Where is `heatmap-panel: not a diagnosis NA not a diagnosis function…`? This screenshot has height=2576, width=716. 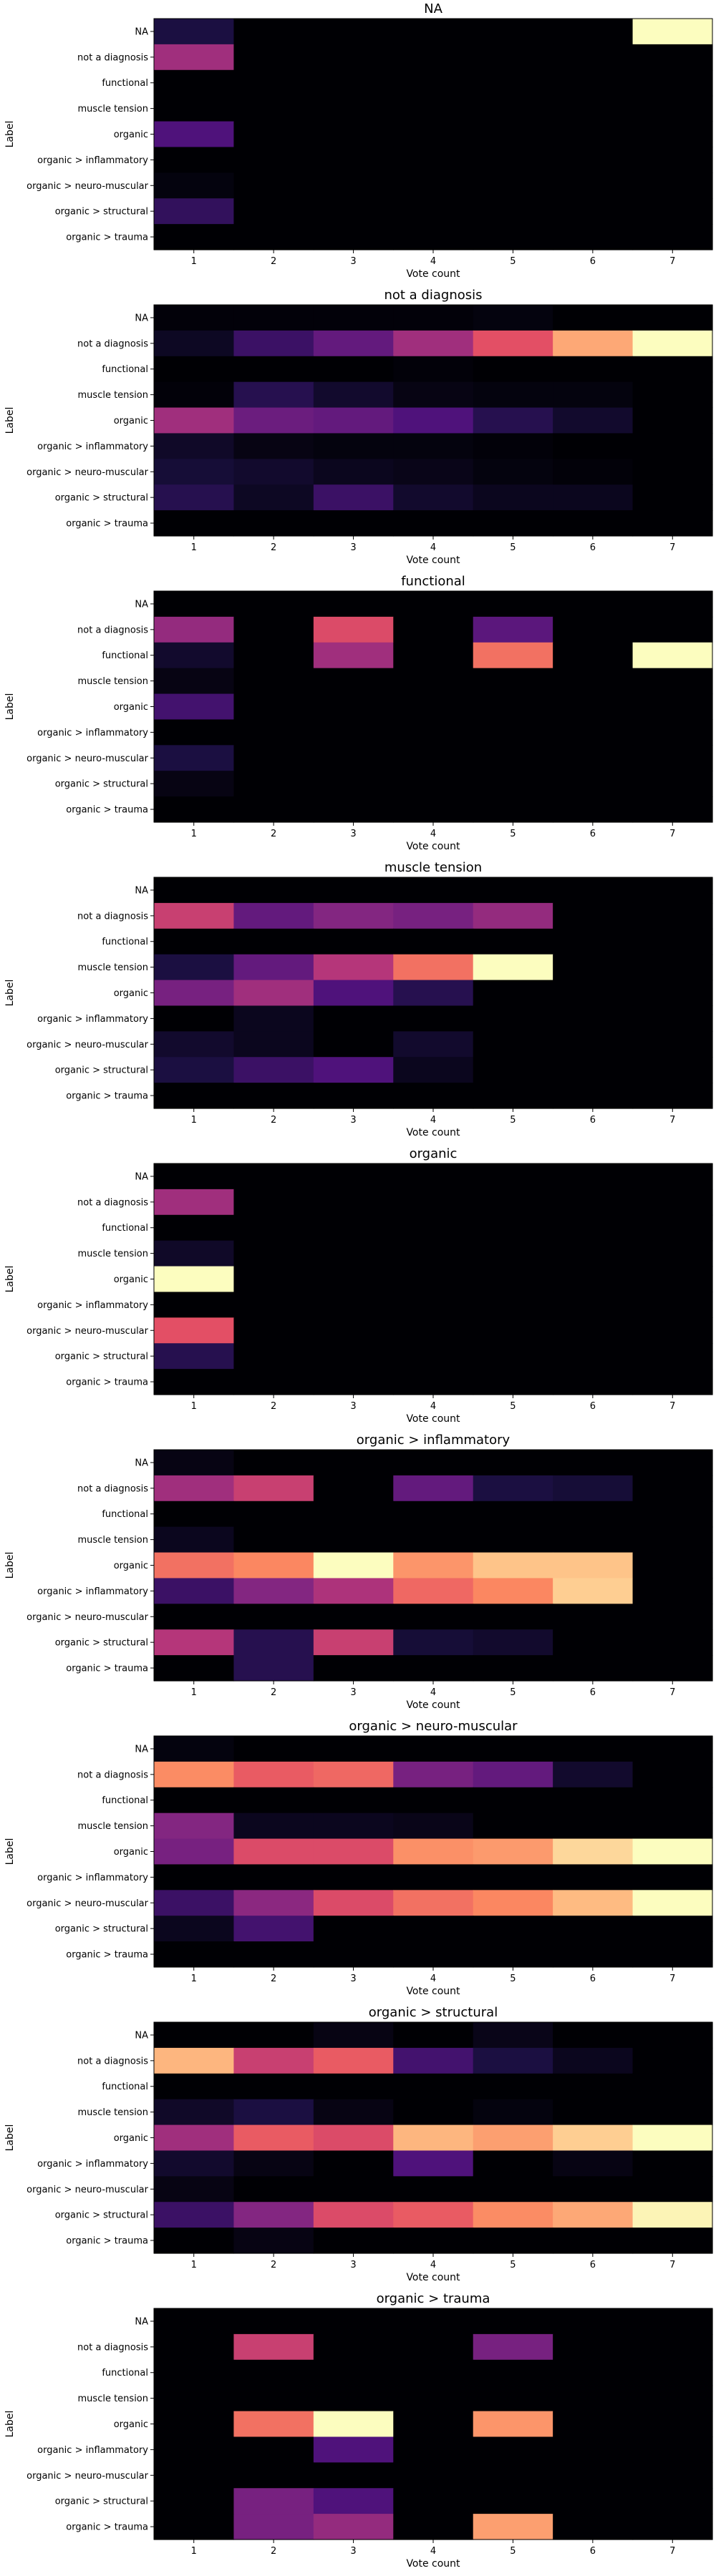
heatmap-panel: not a diagnosis NA not a diagnosis function… is located at coordinates (358, 427).